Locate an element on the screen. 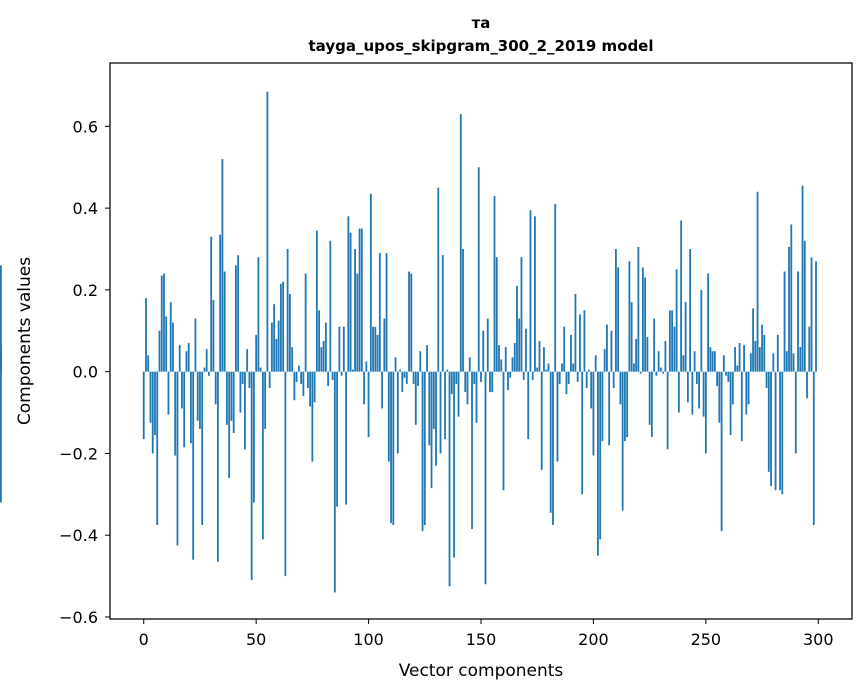 This screenshot has width=867, height=696. x-tick-label: 100 is located at coordinates (368, 639).